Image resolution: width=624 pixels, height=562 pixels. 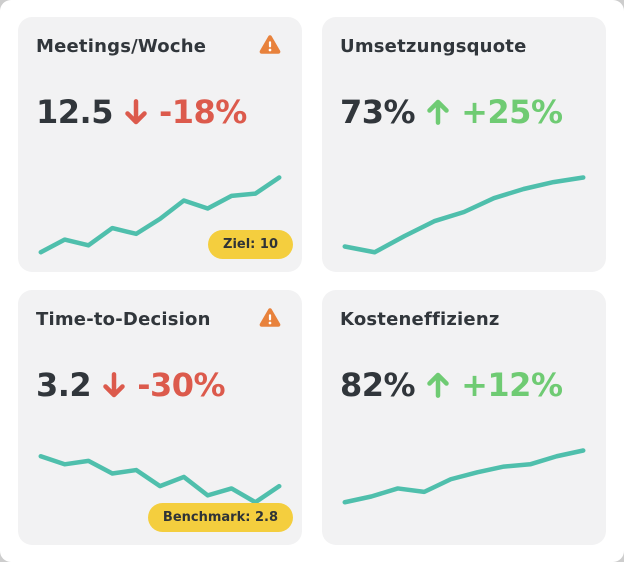 What do you see at coordinates (250, 244) in the screenshot?
I see `ziel-badge: Ziel: 10` at bounding box center [250, 244].